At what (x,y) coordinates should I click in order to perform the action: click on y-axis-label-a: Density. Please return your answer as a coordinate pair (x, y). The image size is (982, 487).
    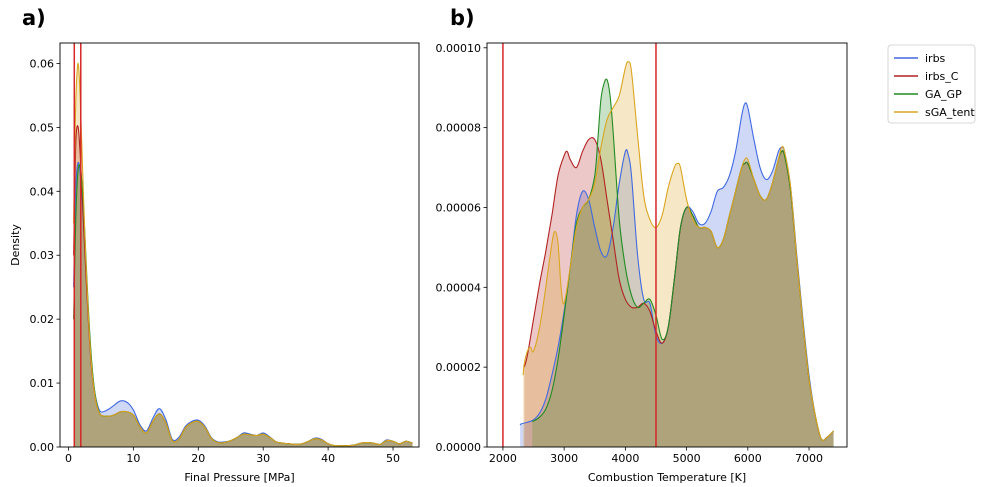
    Looking at the image, I should click on (15, 245).